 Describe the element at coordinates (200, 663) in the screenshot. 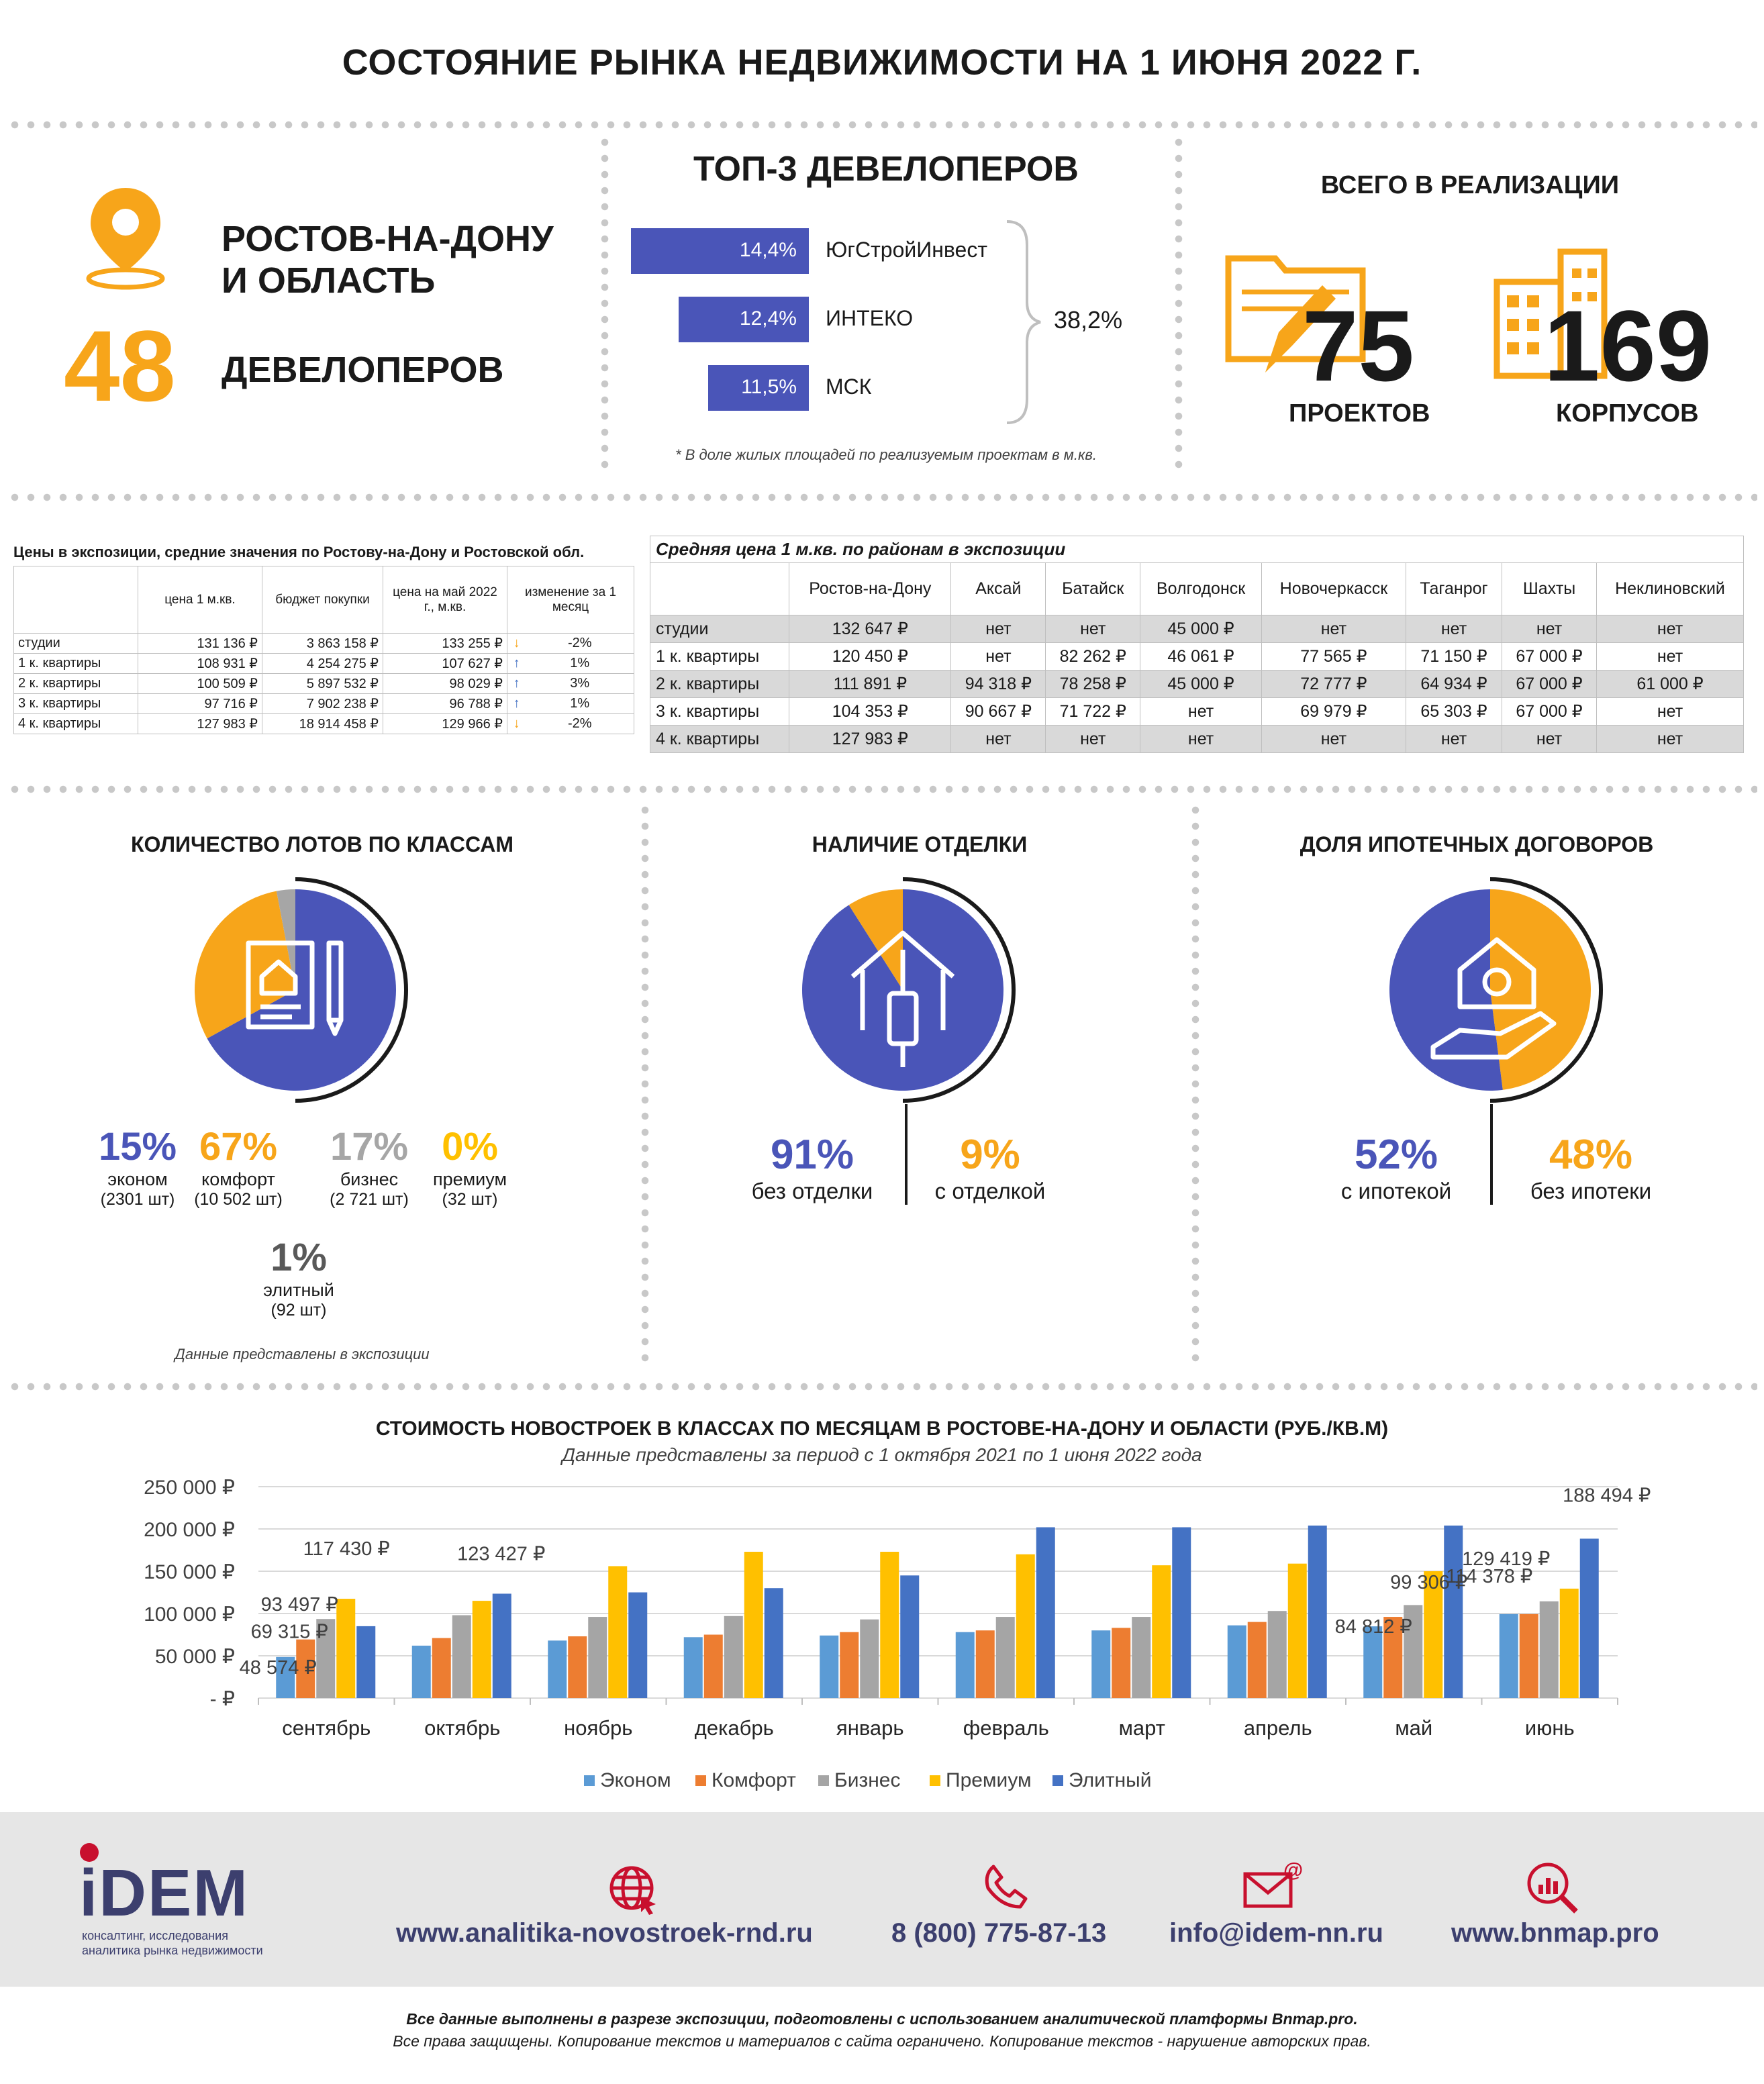

I see `price-per-sqm: 108 931 ₽` at that location.